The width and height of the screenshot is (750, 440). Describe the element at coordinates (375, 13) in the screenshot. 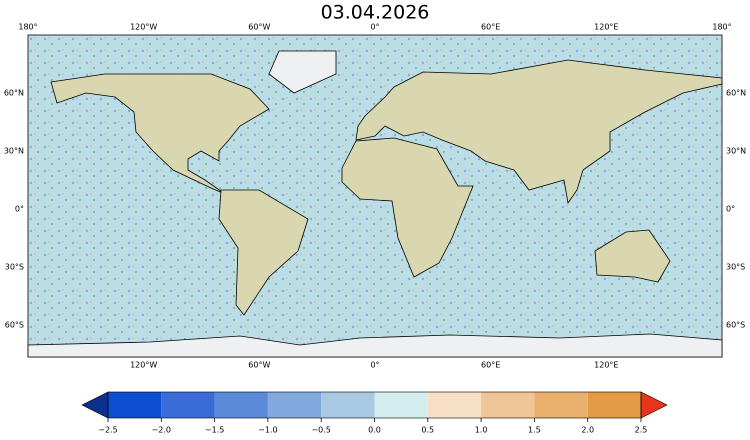

I see `map-title: 03.04.2026` at that location.